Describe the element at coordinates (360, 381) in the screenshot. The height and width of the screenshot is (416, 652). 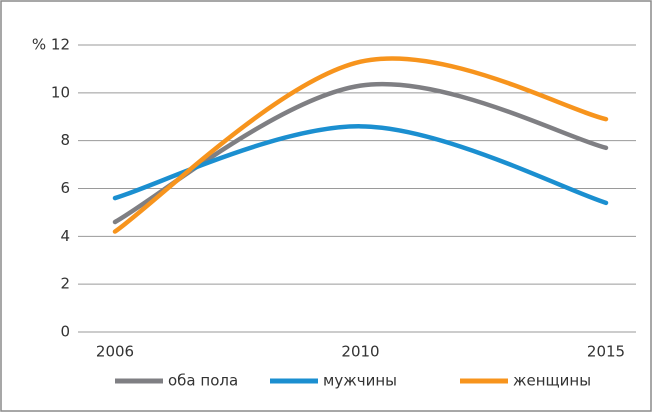
I see `legend-label: мужчины` at that location.